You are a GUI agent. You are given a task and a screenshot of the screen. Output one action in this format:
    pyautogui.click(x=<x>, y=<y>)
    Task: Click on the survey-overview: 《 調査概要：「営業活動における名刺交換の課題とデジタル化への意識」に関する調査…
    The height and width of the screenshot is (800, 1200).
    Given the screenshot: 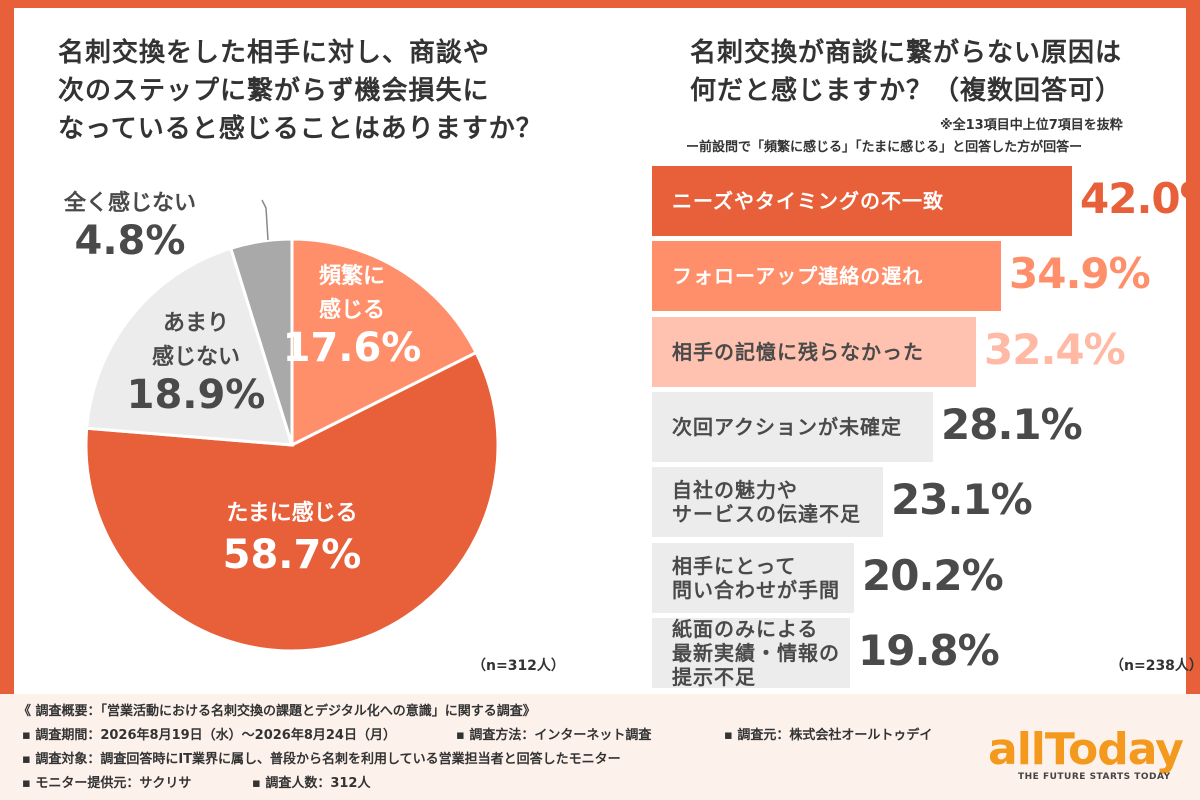 What is the action you would take?
    pyautogui.click(x=600, y=747)
    